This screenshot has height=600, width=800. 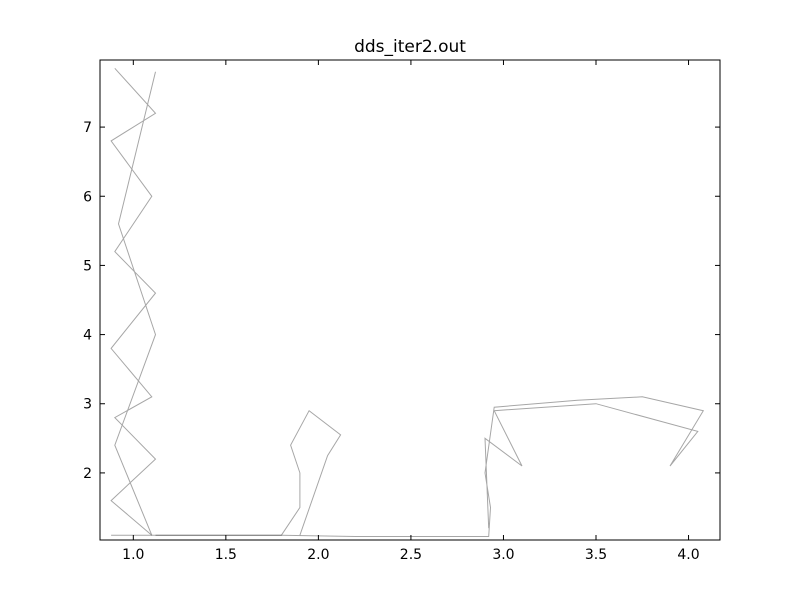 What do you see at coordinates (688, 555) in the screenshot?
I see `x-tick-label: 4.0` at bounding box center [688, 555].